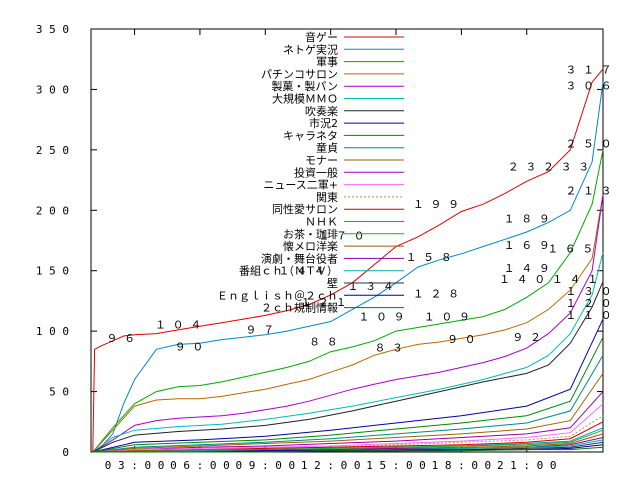 The width and height of the screenshot is (640, 480). What do you see at coordinates (299, 258) in the screenshot?
I see `legend-label: 演劇・舞台役者` at bounding box center [299, 258].